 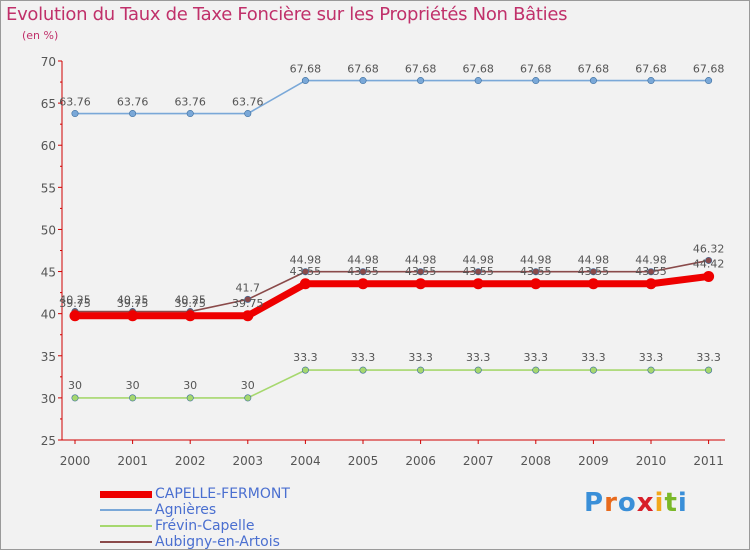 What do you see at coordinates (132, 461) in the screenshot?
I see `x-tick-label: 2001` at bounding box center [132, 461].